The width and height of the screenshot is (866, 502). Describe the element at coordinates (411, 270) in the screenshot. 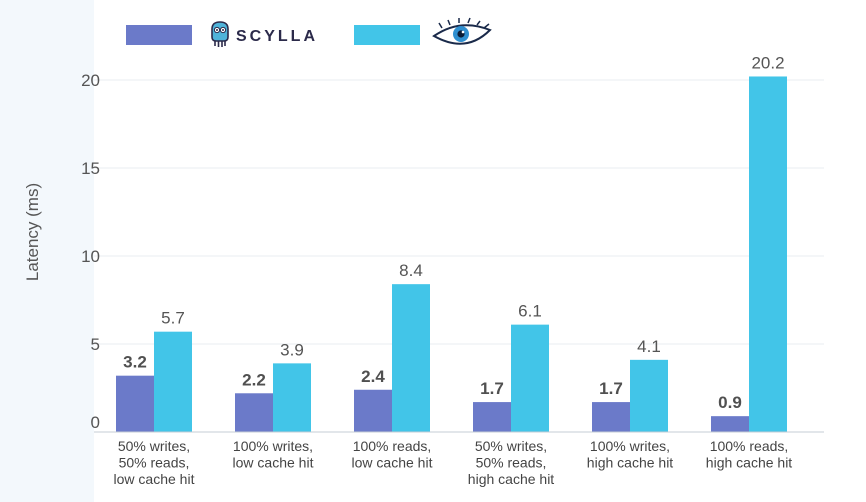

I see `bar-value-label: 8.4` at that location.